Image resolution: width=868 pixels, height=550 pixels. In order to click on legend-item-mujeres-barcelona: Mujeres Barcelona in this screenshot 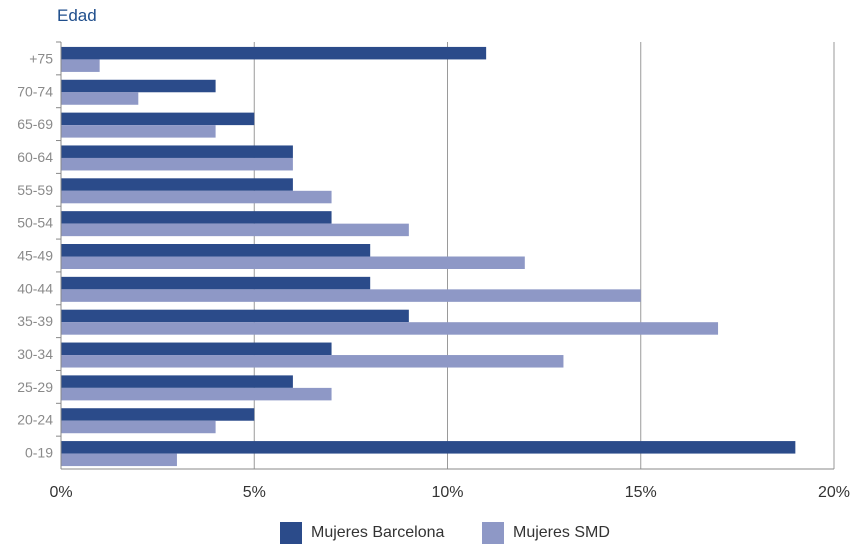, I will do `click(362, 533)`.